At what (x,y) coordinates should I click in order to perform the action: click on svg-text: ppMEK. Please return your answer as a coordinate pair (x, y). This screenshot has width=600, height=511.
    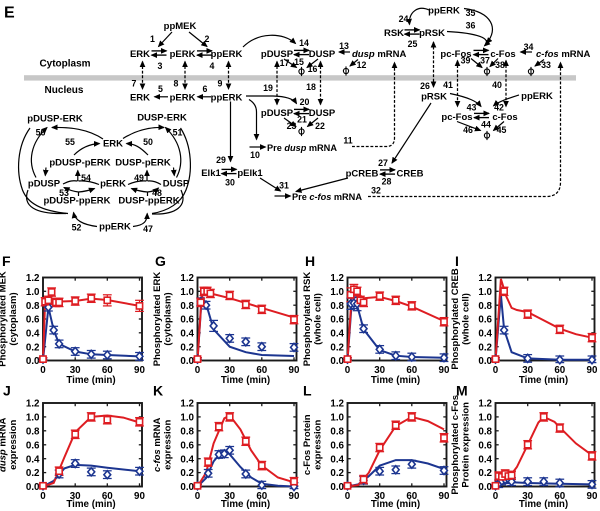
    Looking at the image, I should click on (180, 26).